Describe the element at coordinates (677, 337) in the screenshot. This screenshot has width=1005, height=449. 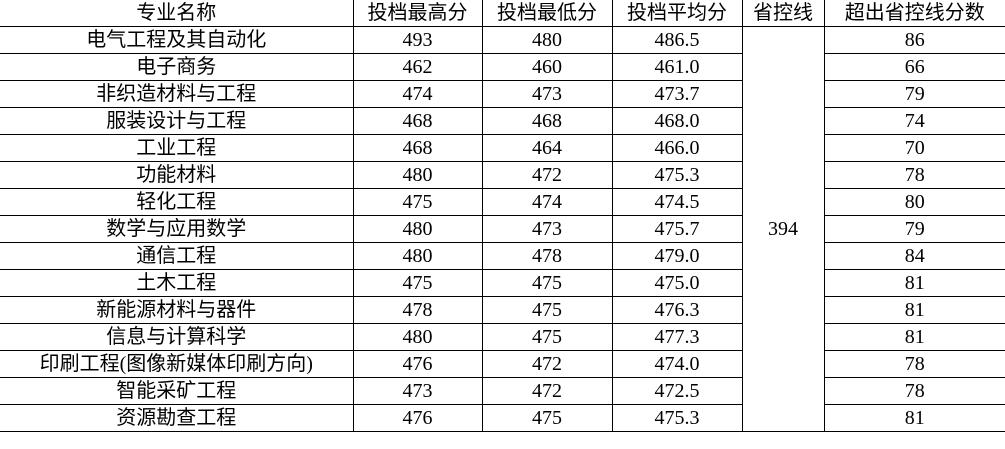
I see `avg-score-cell: 477.3` at that location.